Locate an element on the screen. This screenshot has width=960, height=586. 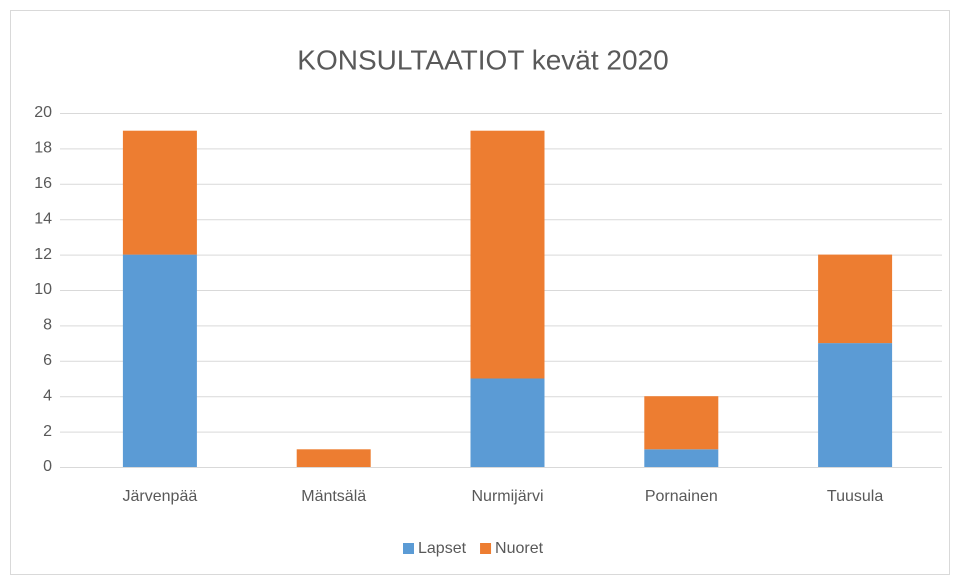
legend-label: Nuoret is located at coordinates (519, 548).